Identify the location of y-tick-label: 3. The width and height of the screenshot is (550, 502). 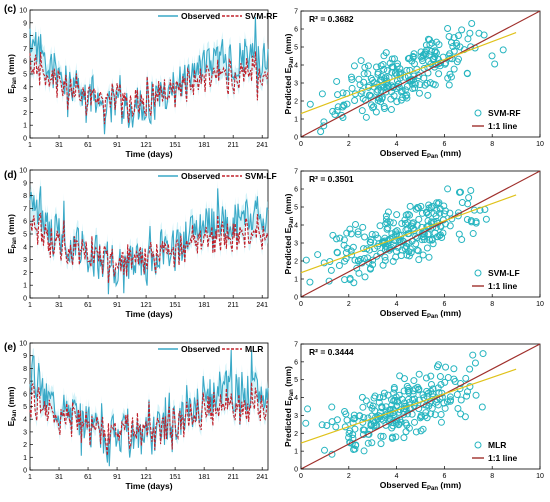
(25, 260).